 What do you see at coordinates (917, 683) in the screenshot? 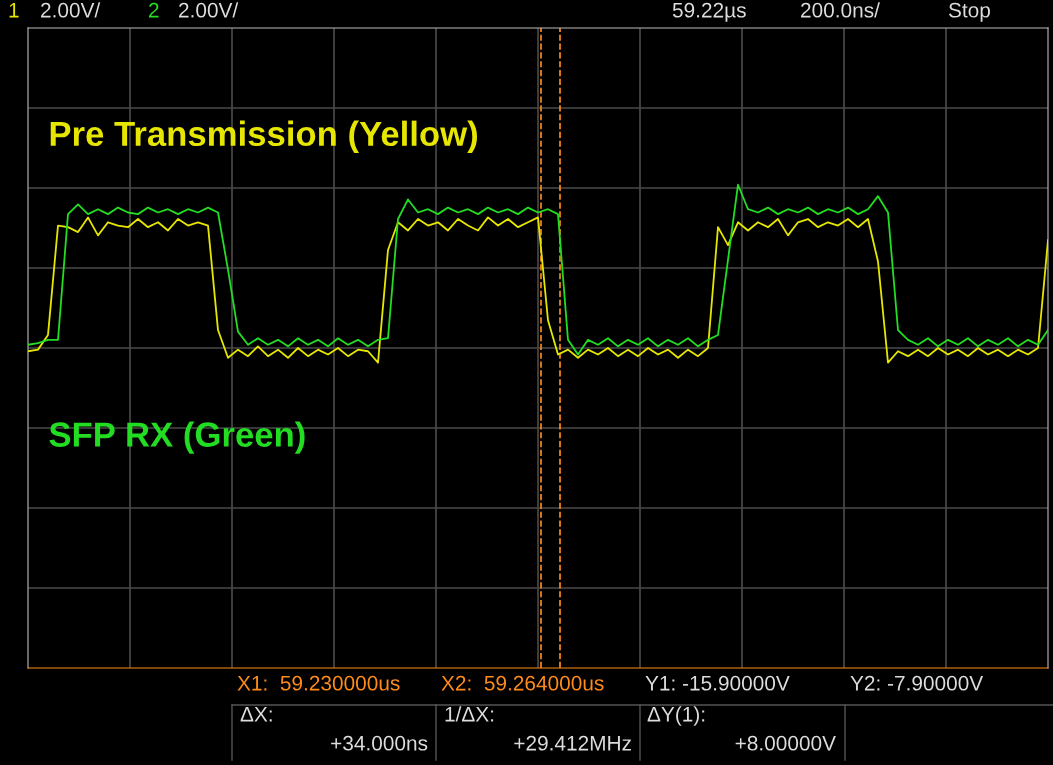
I see `text: Y2: -7.90000V` at bounding box center [917, 683].